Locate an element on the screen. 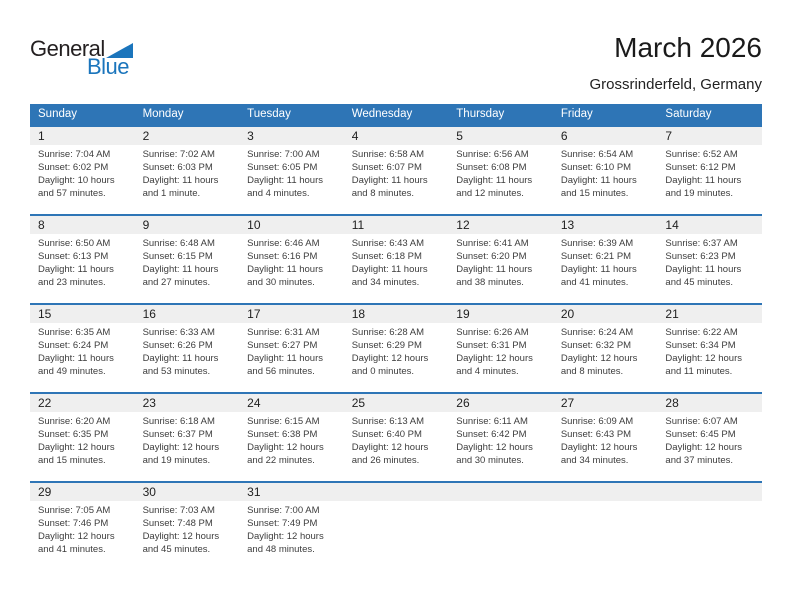 Image resolution: width=792 pixels, height=612 pixels. day-number is located at coordinates (709, 492).